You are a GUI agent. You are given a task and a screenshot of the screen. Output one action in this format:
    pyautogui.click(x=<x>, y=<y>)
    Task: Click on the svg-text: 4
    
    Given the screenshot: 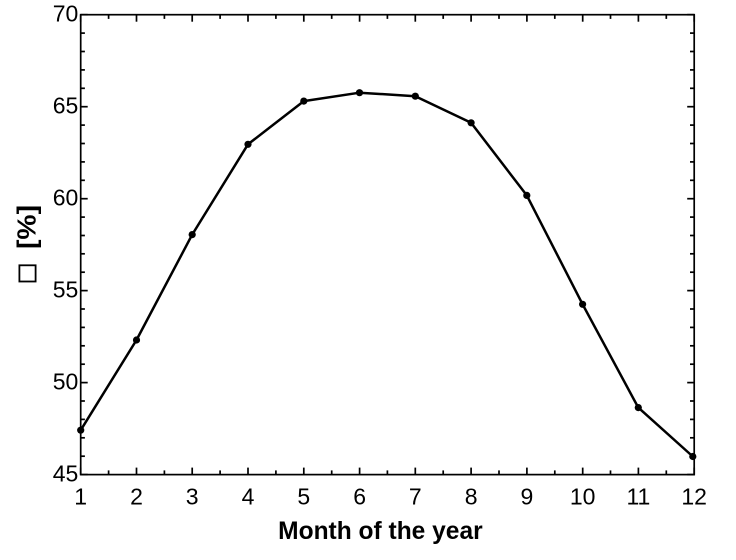 What is the action you would take?
    pyautogui.click(x=248, y=497)
    